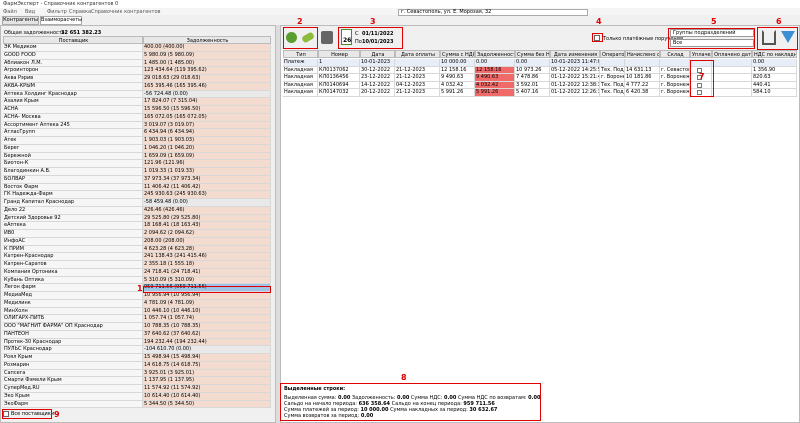 The image size is (800, 423). Describe the element at coordinates (207, 296) in the screenshot. I see `debt-cell: 10 956.94 (10 956.94)` at that location.